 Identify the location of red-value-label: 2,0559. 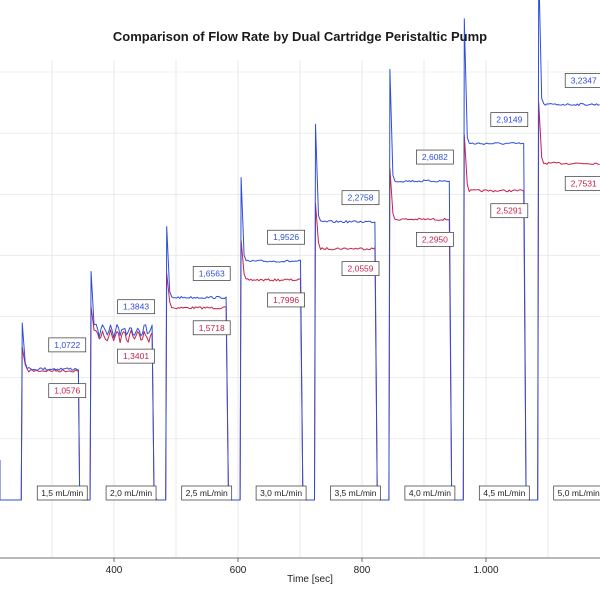
(361, 269).